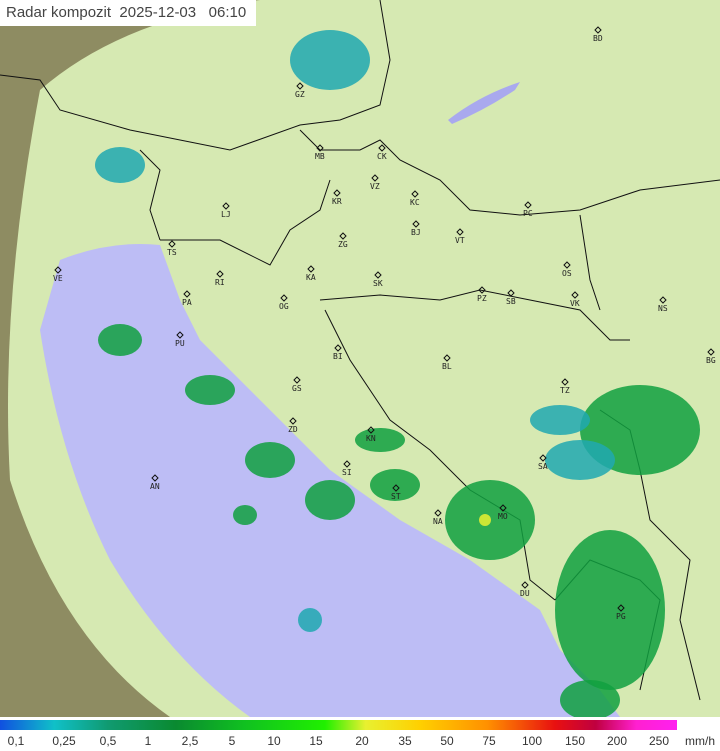  I want to click on title-time: 06:10, so click(227, 12).